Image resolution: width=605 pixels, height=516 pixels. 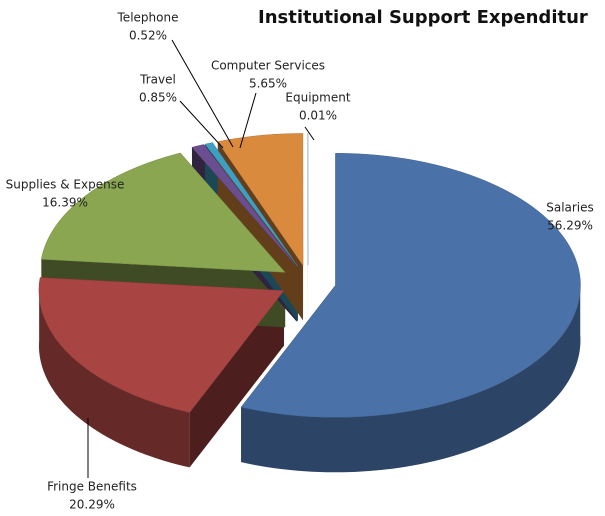 I want to click on chart-title: Institutional Support Expenditur, so click(x=423, y=17).